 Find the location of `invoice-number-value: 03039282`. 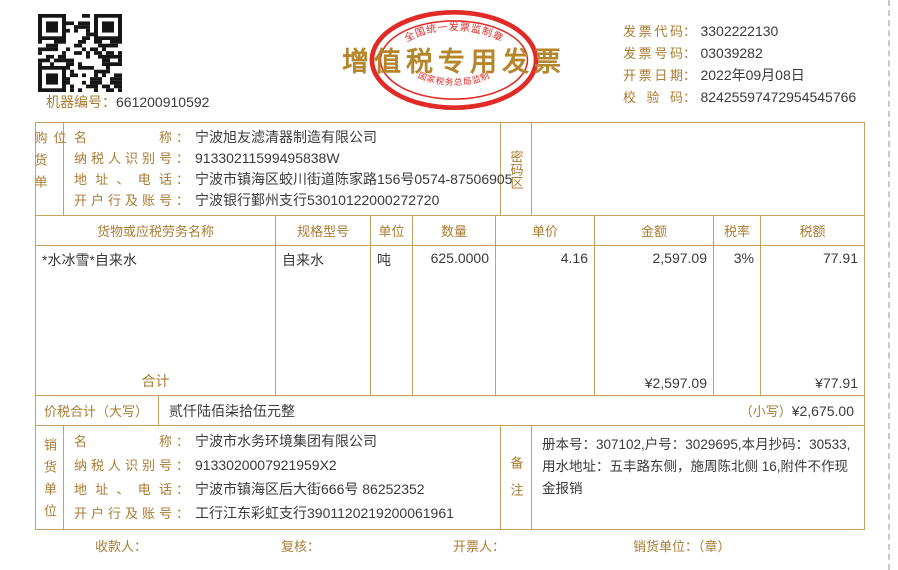

invoice-number-value: 03039282 is located at coordinates (731, 53).